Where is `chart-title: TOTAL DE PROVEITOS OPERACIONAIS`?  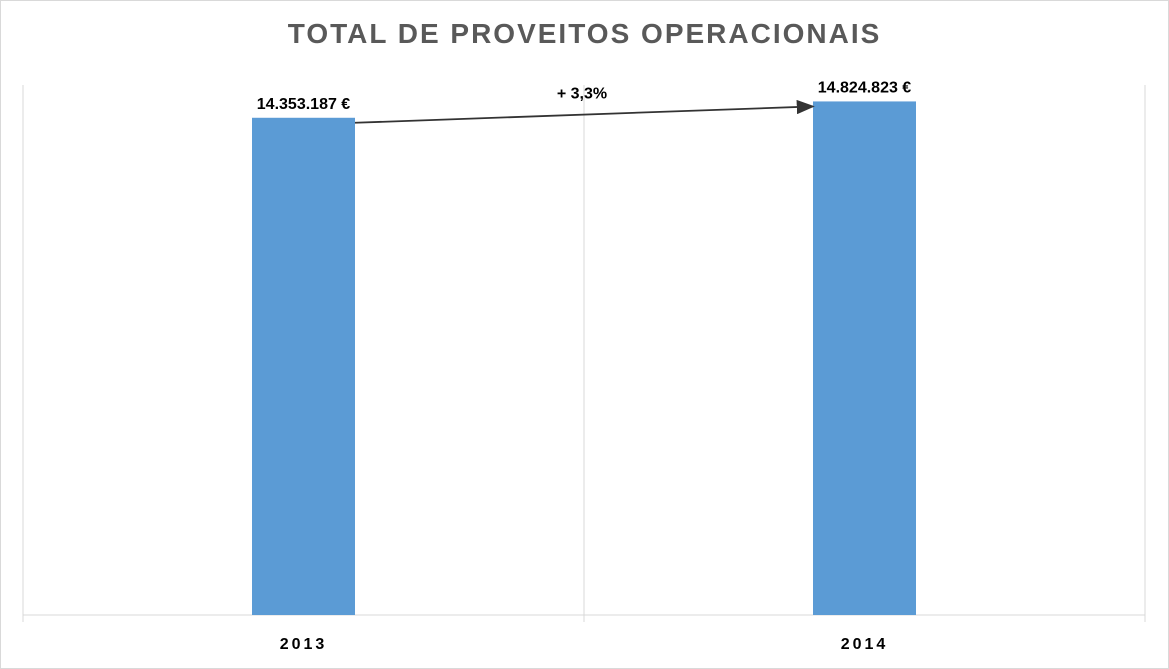 chart-title: TOTAL DE PROVEITOS OPERACIONAIS is located at coordinates (584, 33).